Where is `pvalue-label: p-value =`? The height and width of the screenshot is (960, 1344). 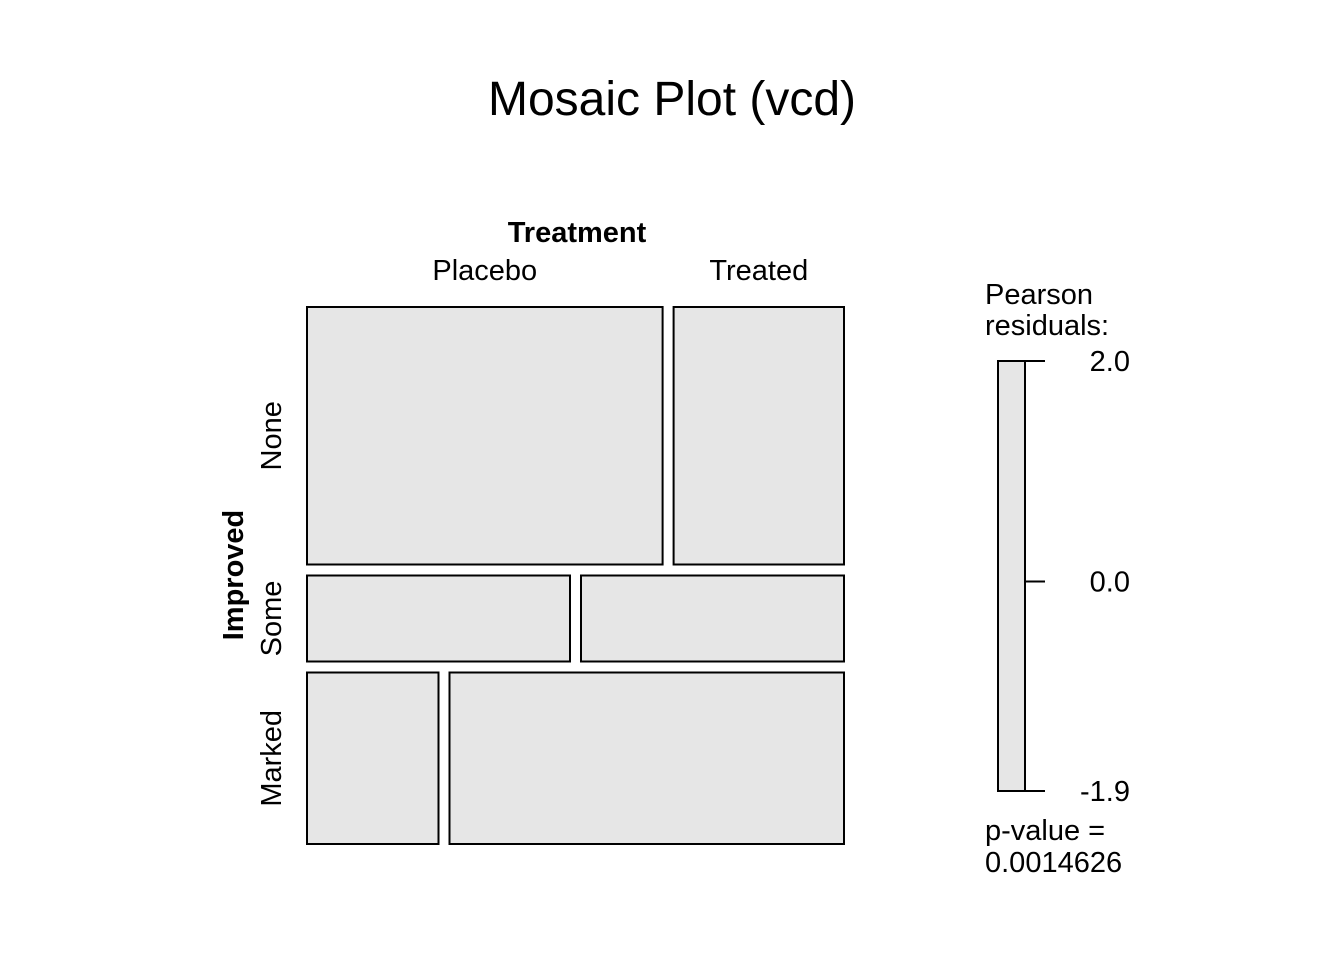
pvalue-label: p-value = is located at coordinates (1045, 831).